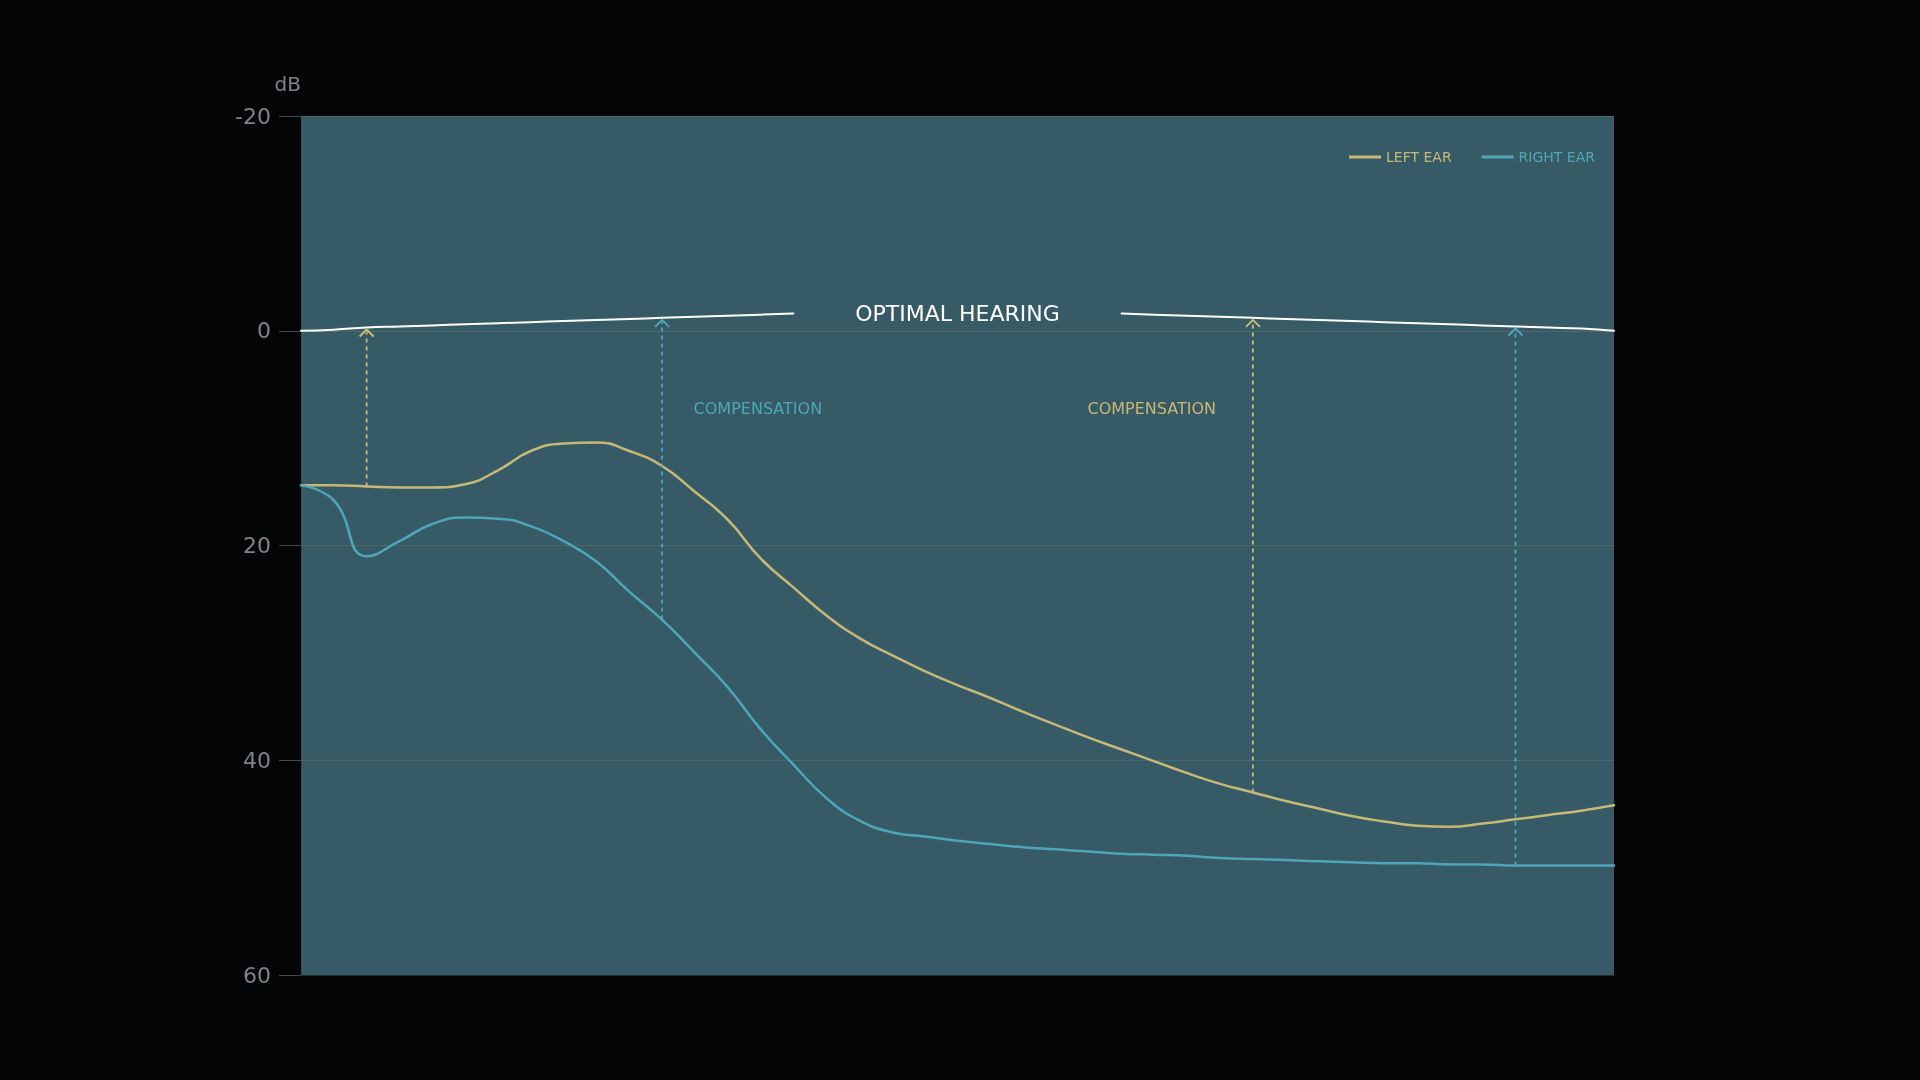 The width and height of the screenshot is (1920, 1080). I want to click on y-tick-label: 60, so click(257, 975).